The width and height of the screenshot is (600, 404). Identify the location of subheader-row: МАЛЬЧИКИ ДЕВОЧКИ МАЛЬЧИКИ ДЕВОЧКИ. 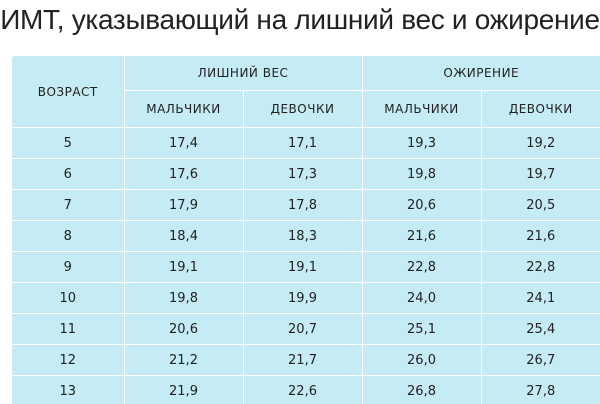
(306, 109).